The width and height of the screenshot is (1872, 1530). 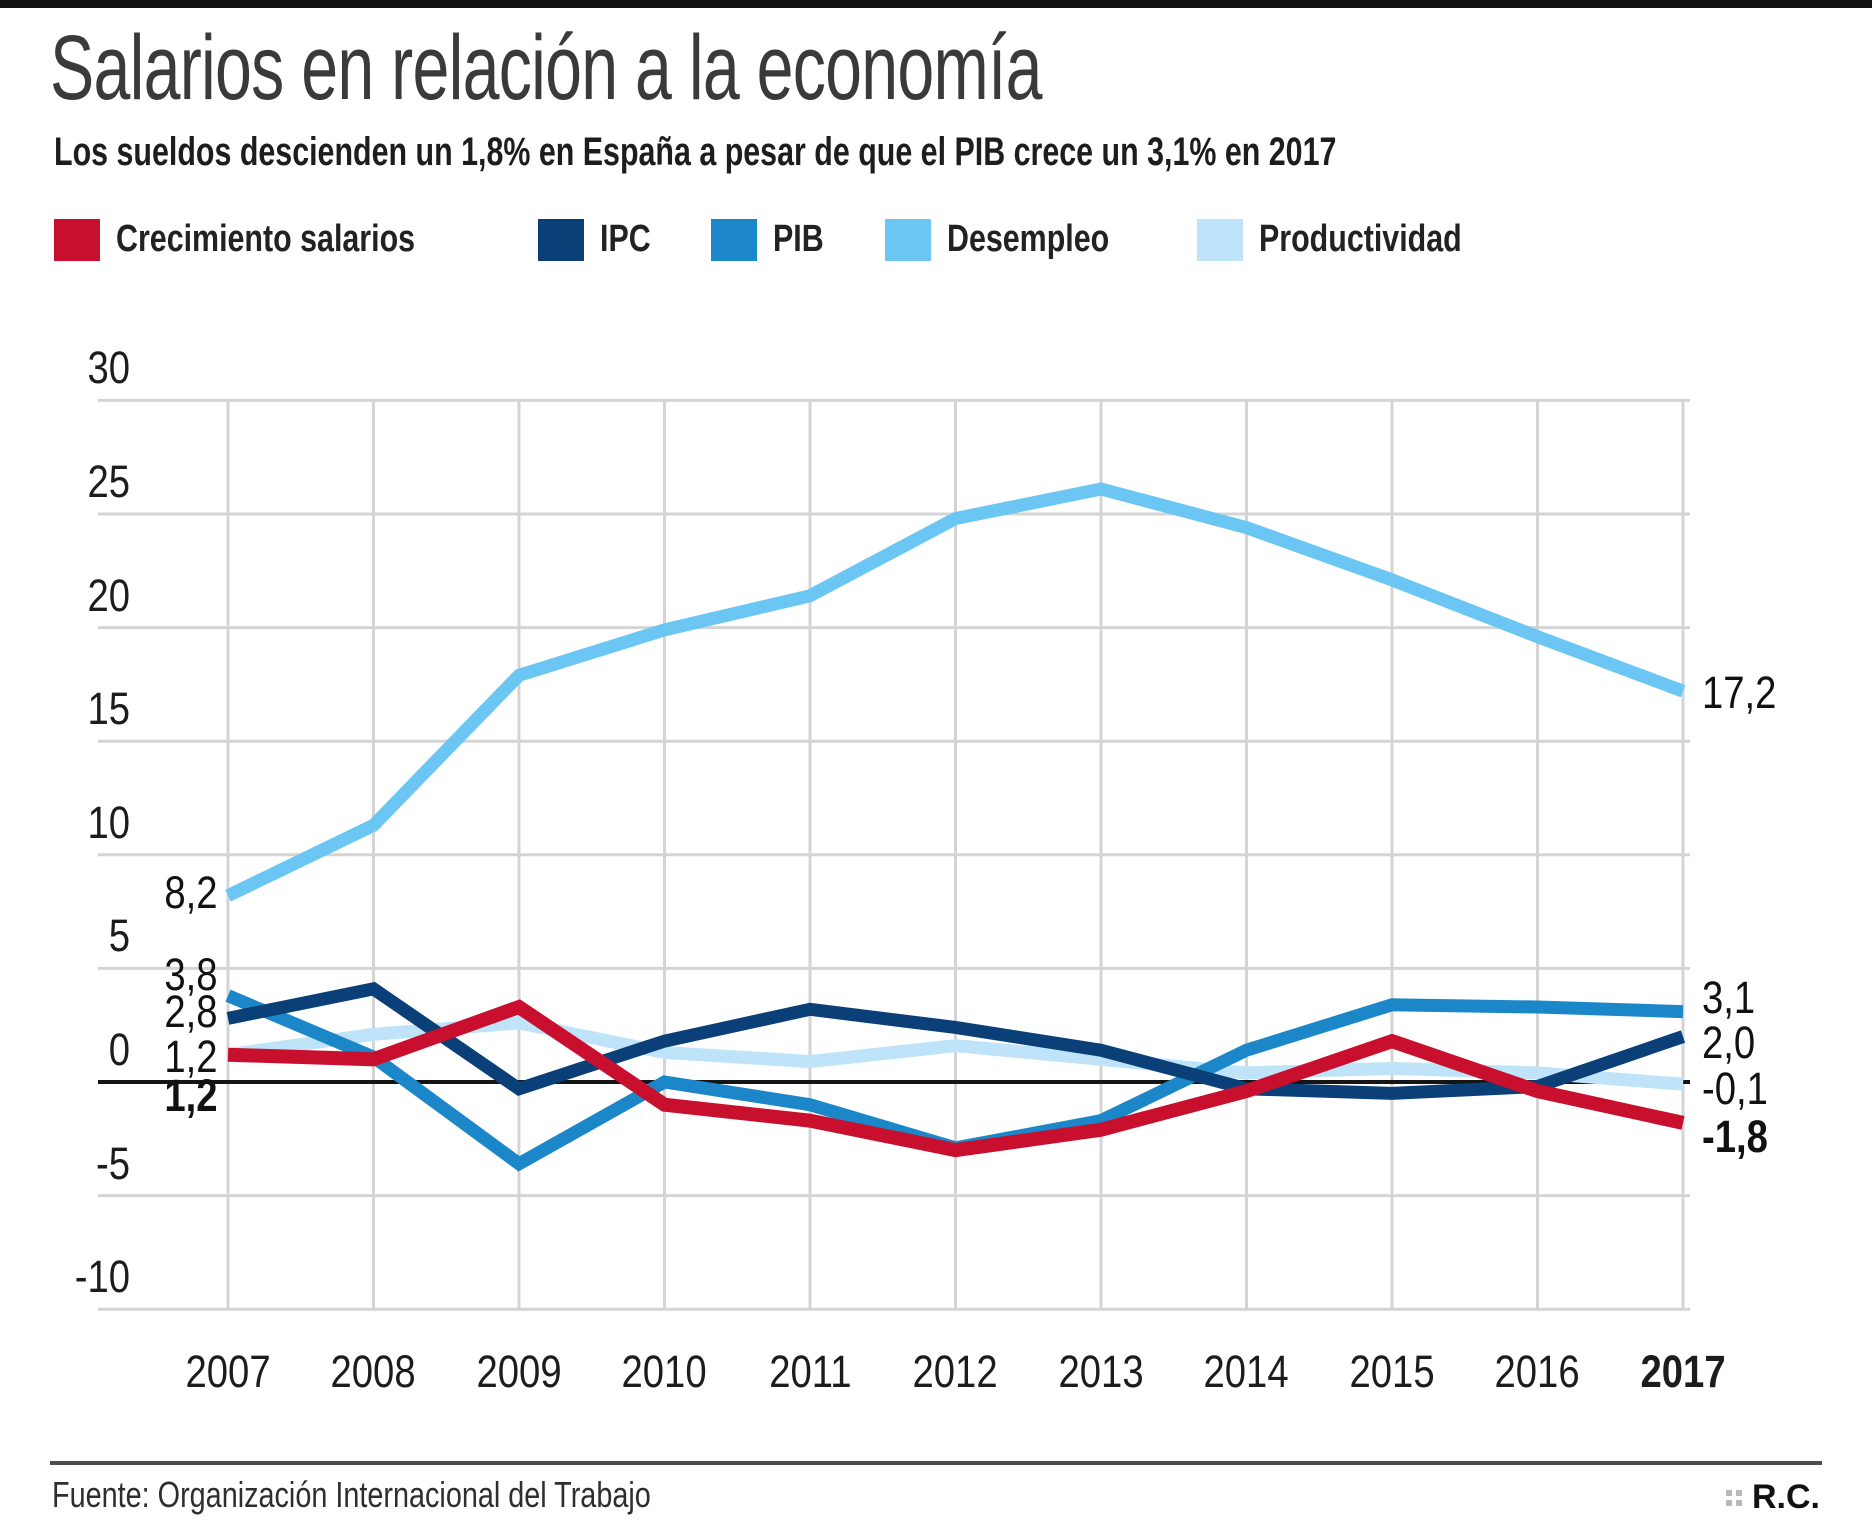 I want to click on x-tick-label: 2010, so click(x=664, y=1371).